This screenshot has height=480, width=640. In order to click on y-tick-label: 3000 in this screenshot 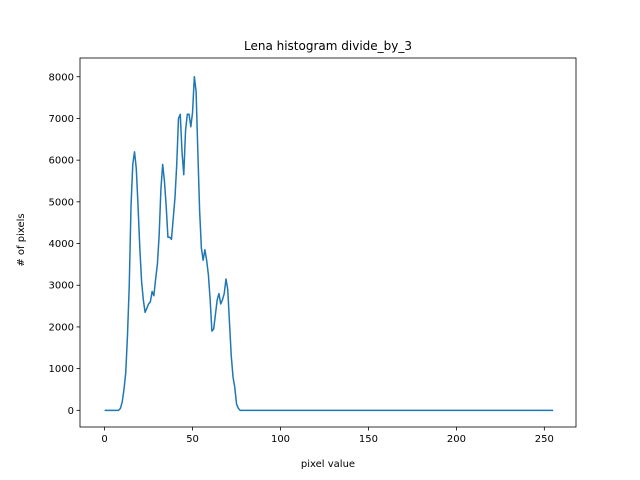, I will do `click(61, 286)`.